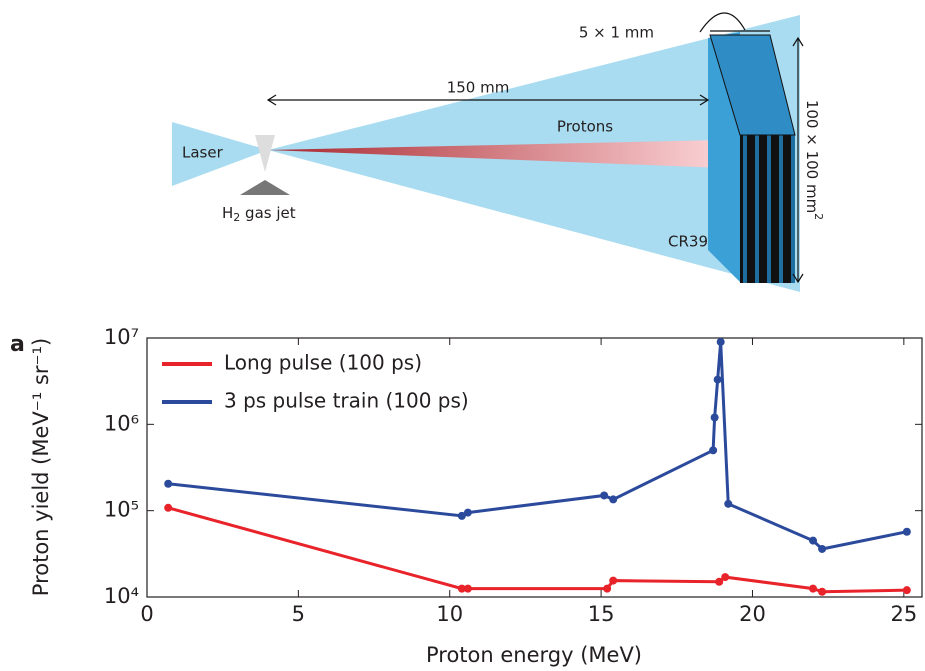  I want to click on gas-jet-label: H2 gas jet, so click(259, 214).